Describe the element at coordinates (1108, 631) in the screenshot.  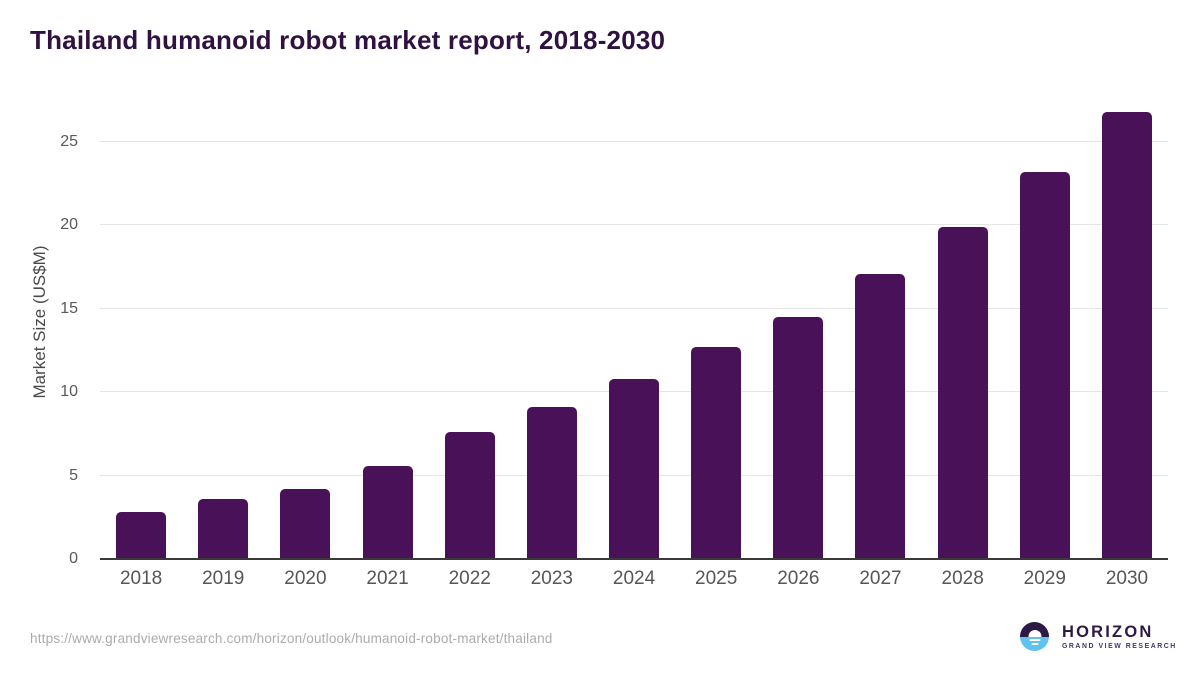
I see `logo-brand-name: HORIZON` at that location.